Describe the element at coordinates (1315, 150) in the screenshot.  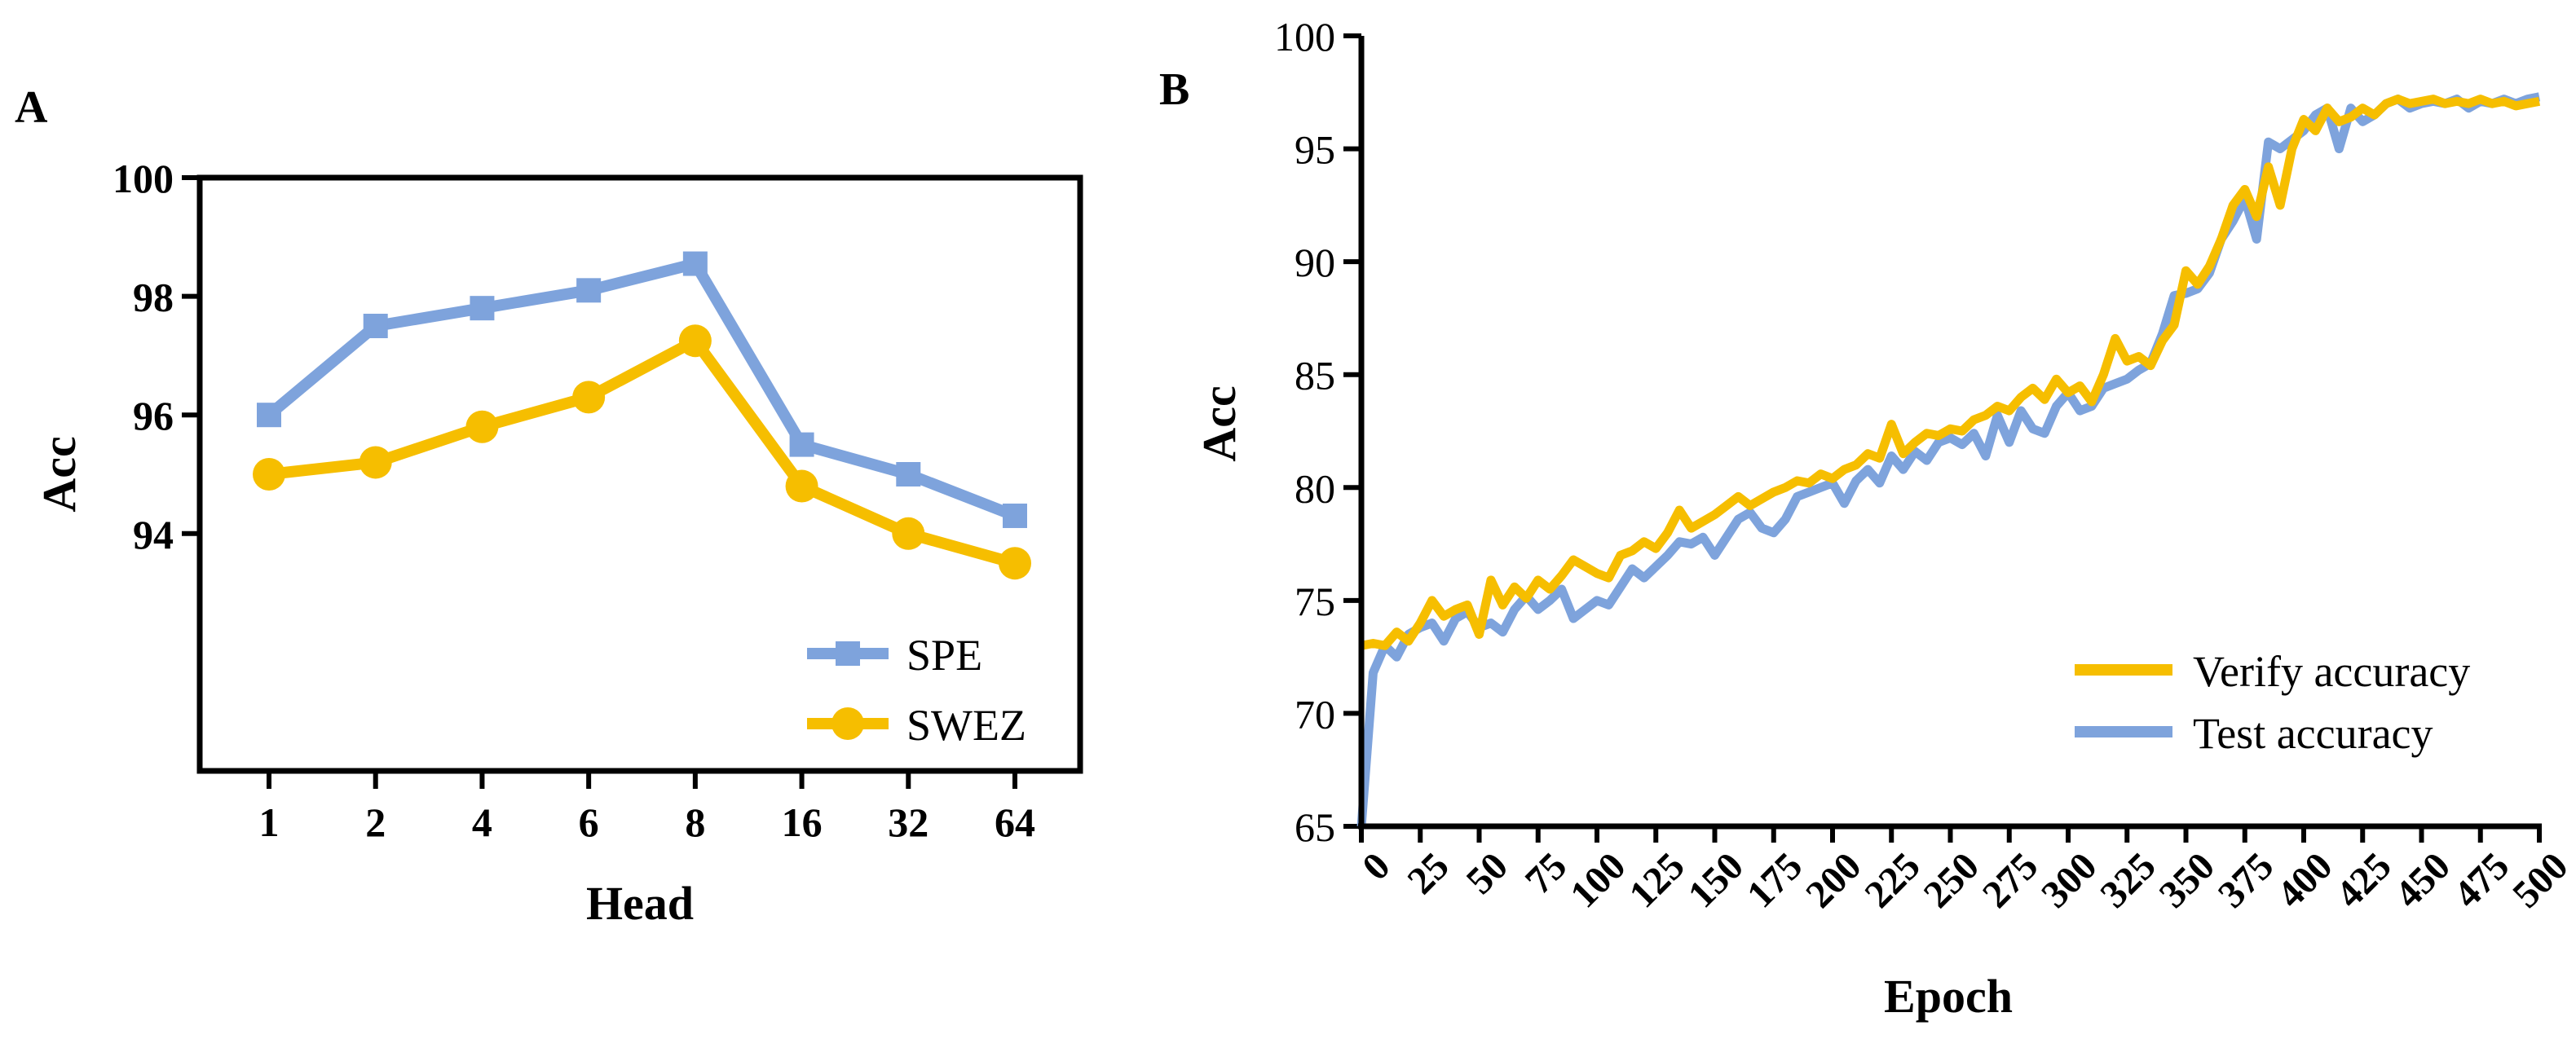
I see `y-tick-label: 95` at that location.